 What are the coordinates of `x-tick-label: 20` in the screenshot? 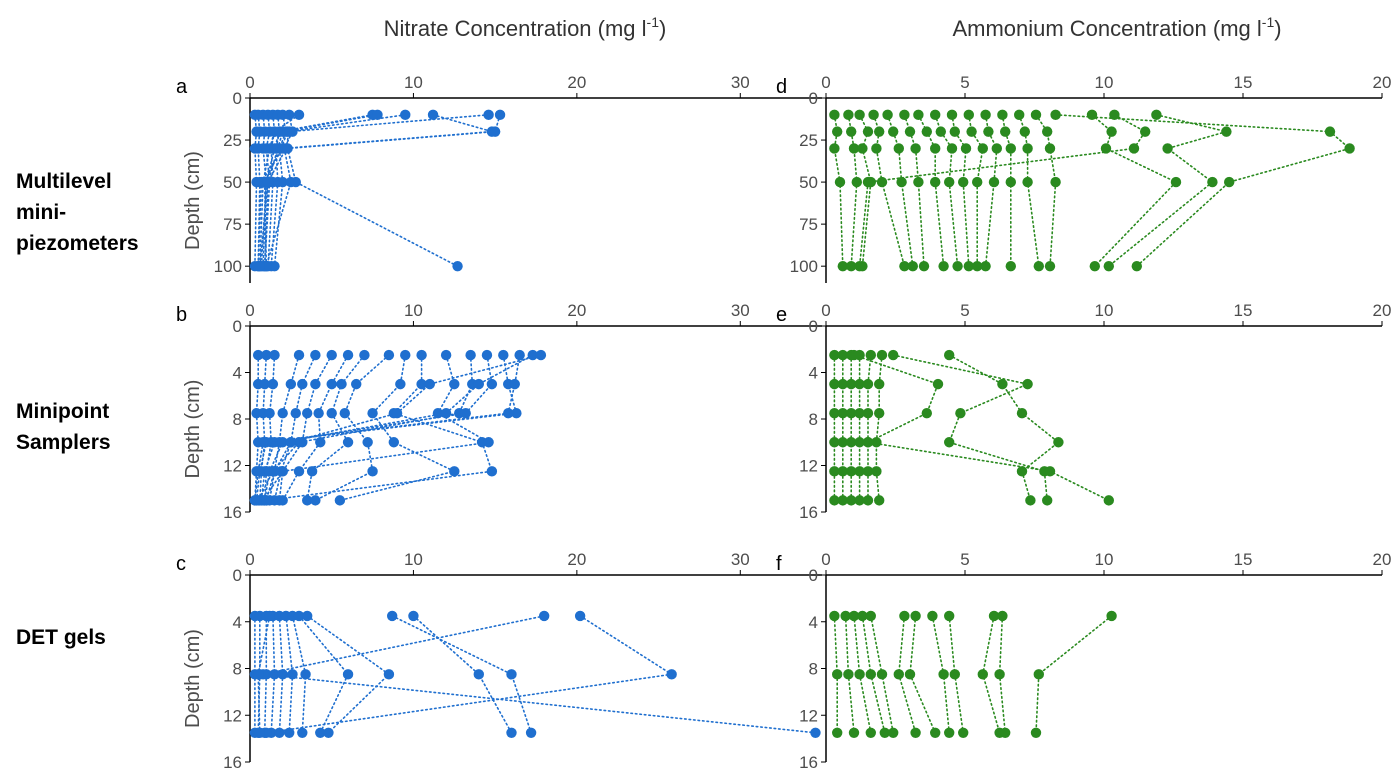 It's located at (1382, 310).